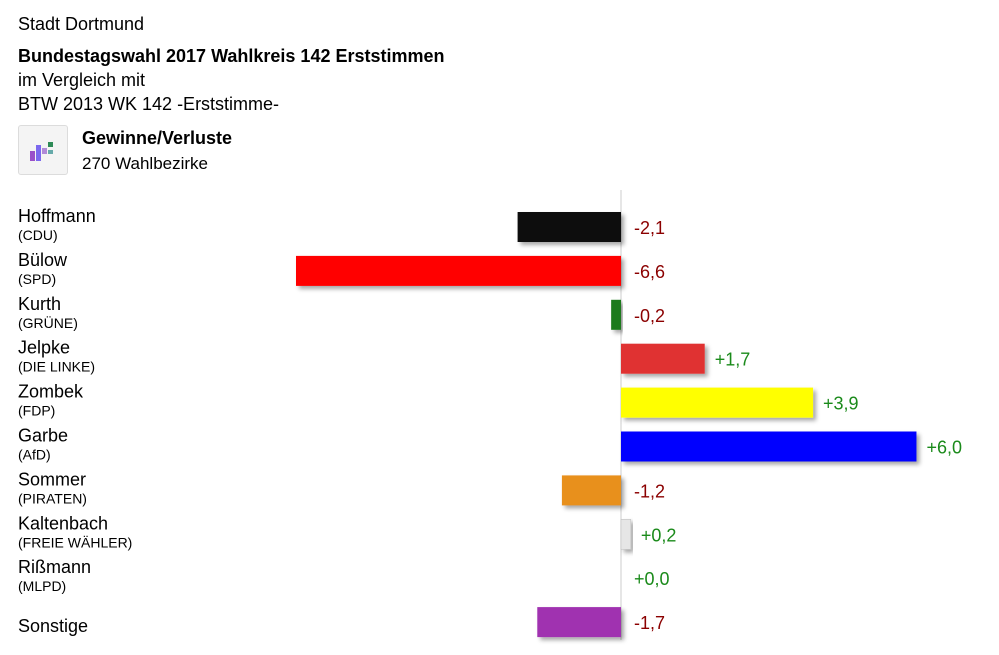  What do you see at coordinates (149, 104) in the screenshot?
I see `comparison-election: BTW 2013 WK 142 -Erststimme-` at bounding box center [149, 104].